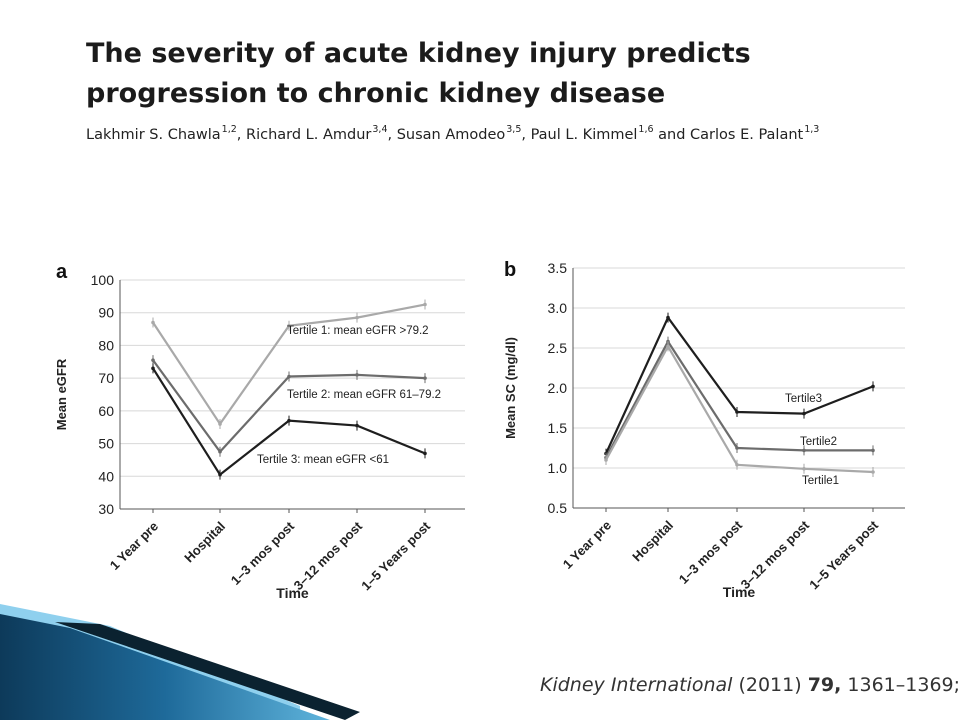 Image resolution: width=960 pixels, height=720 pixels. I want to click on y-axis-title: Mean eGFR, so click(61, 394).